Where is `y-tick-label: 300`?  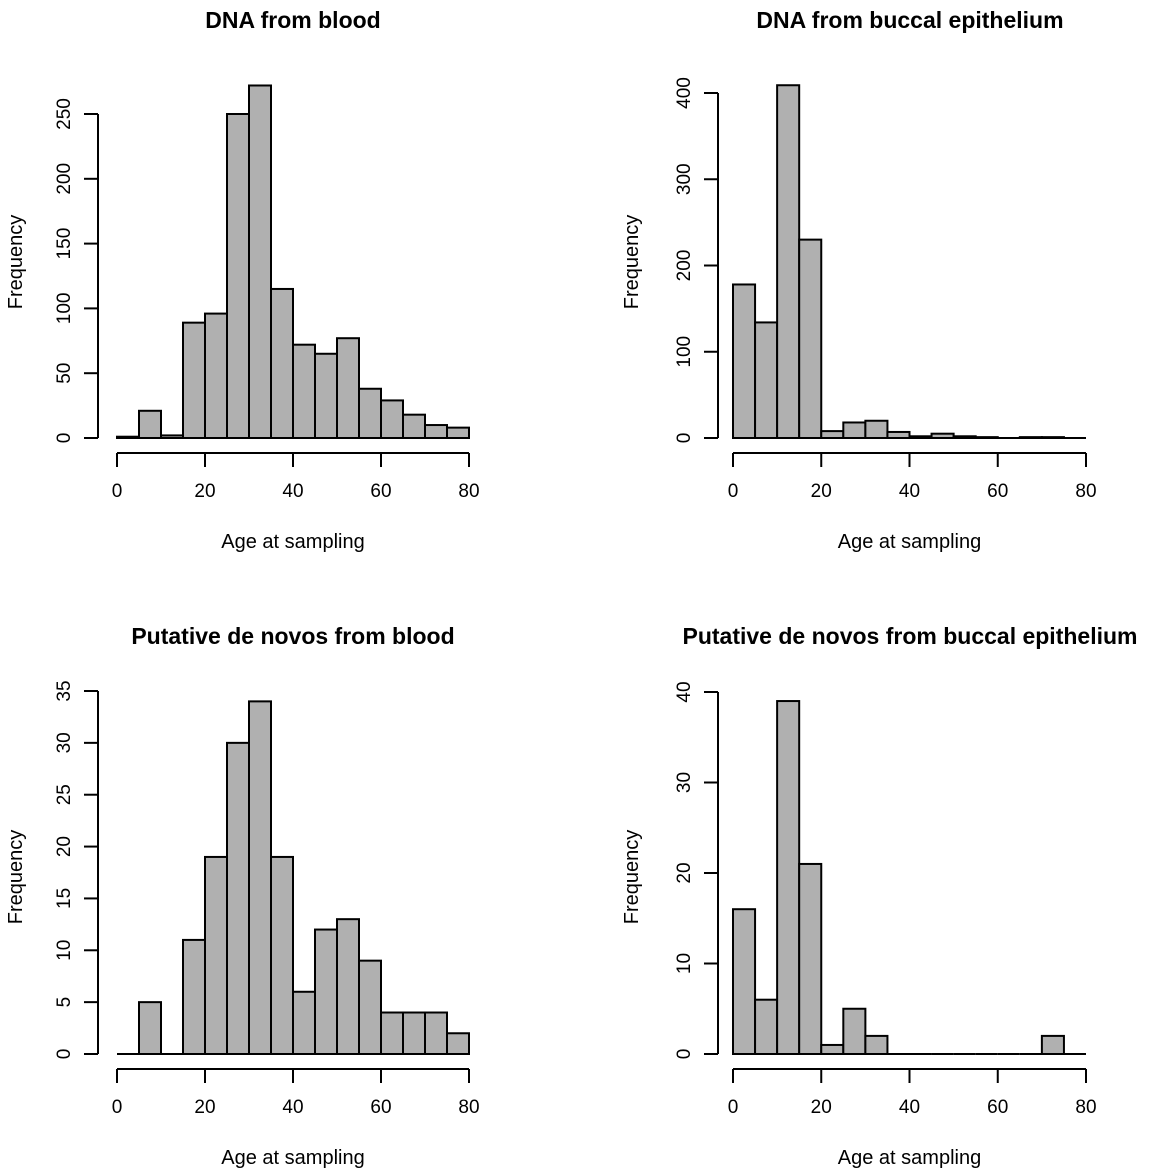 y-tick-label: 300 is located at coordinates (684, 179).